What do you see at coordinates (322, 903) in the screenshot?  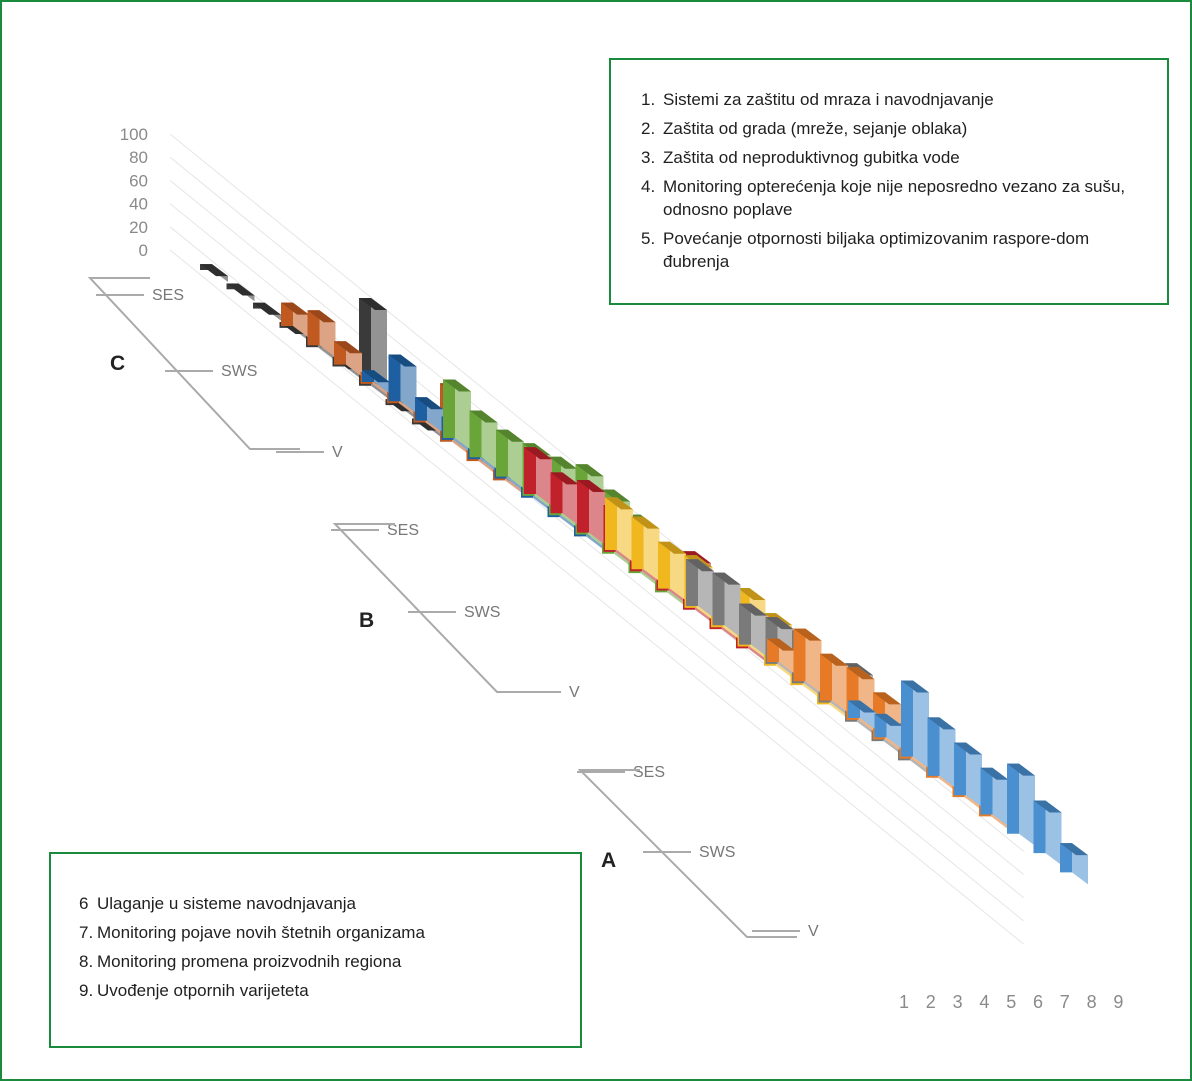 I see `legend-item: 6 Ulaganje u sisteme navodnjavanja` at bounding box center [322, 903].